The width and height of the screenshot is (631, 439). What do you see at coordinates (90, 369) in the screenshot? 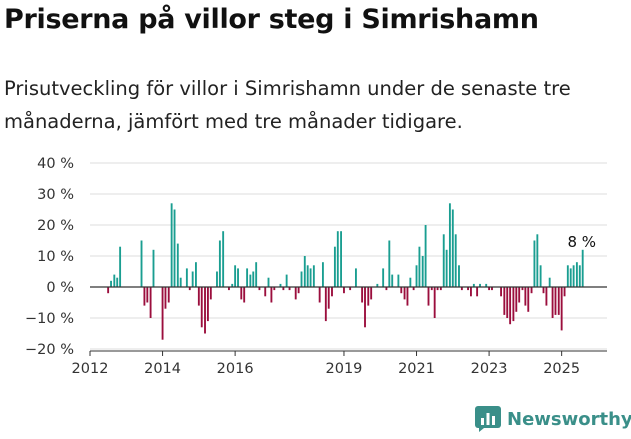
I see `x-tick-label: 2012` at bounding box center [90, 369].